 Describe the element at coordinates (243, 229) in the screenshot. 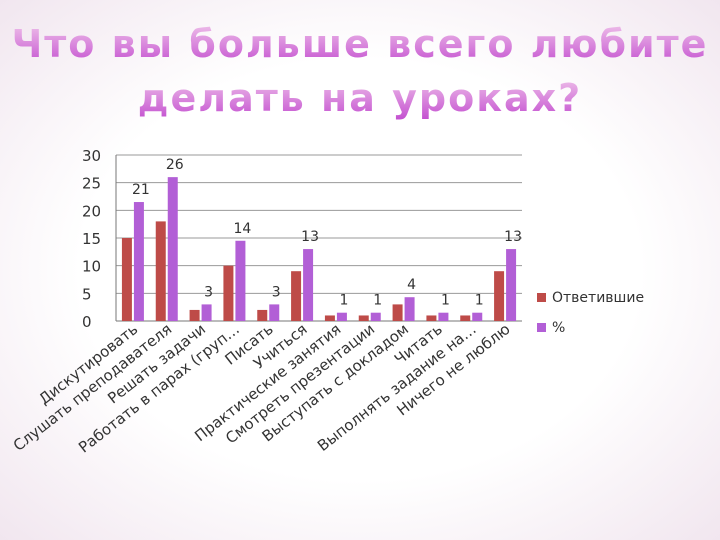

I see `data-label: 14` at that location.